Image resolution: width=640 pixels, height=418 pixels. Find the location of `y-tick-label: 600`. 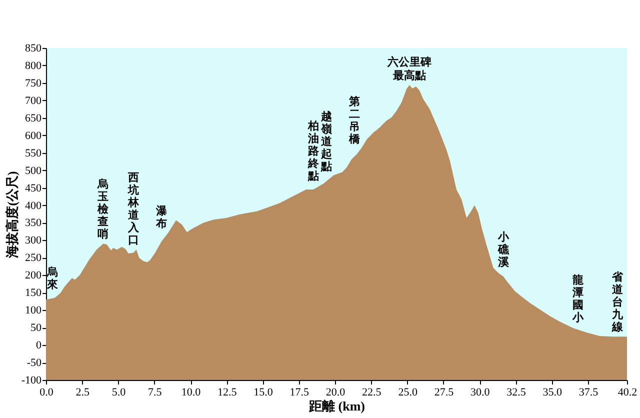

y-tick-label: 600 is located at coordinates (33, 136).